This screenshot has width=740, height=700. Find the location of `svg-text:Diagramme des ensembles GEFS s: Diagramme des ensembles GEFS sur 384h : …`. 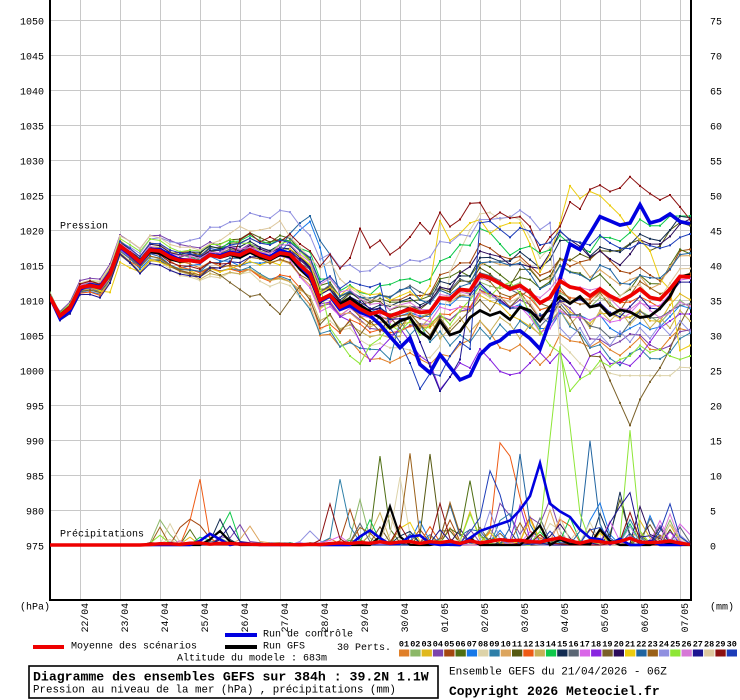

svg-text:Diagramme des ensembles GEFS s: Diagramme des ensembles GEFS sur 384h : … is located at coordinates (231, 677).